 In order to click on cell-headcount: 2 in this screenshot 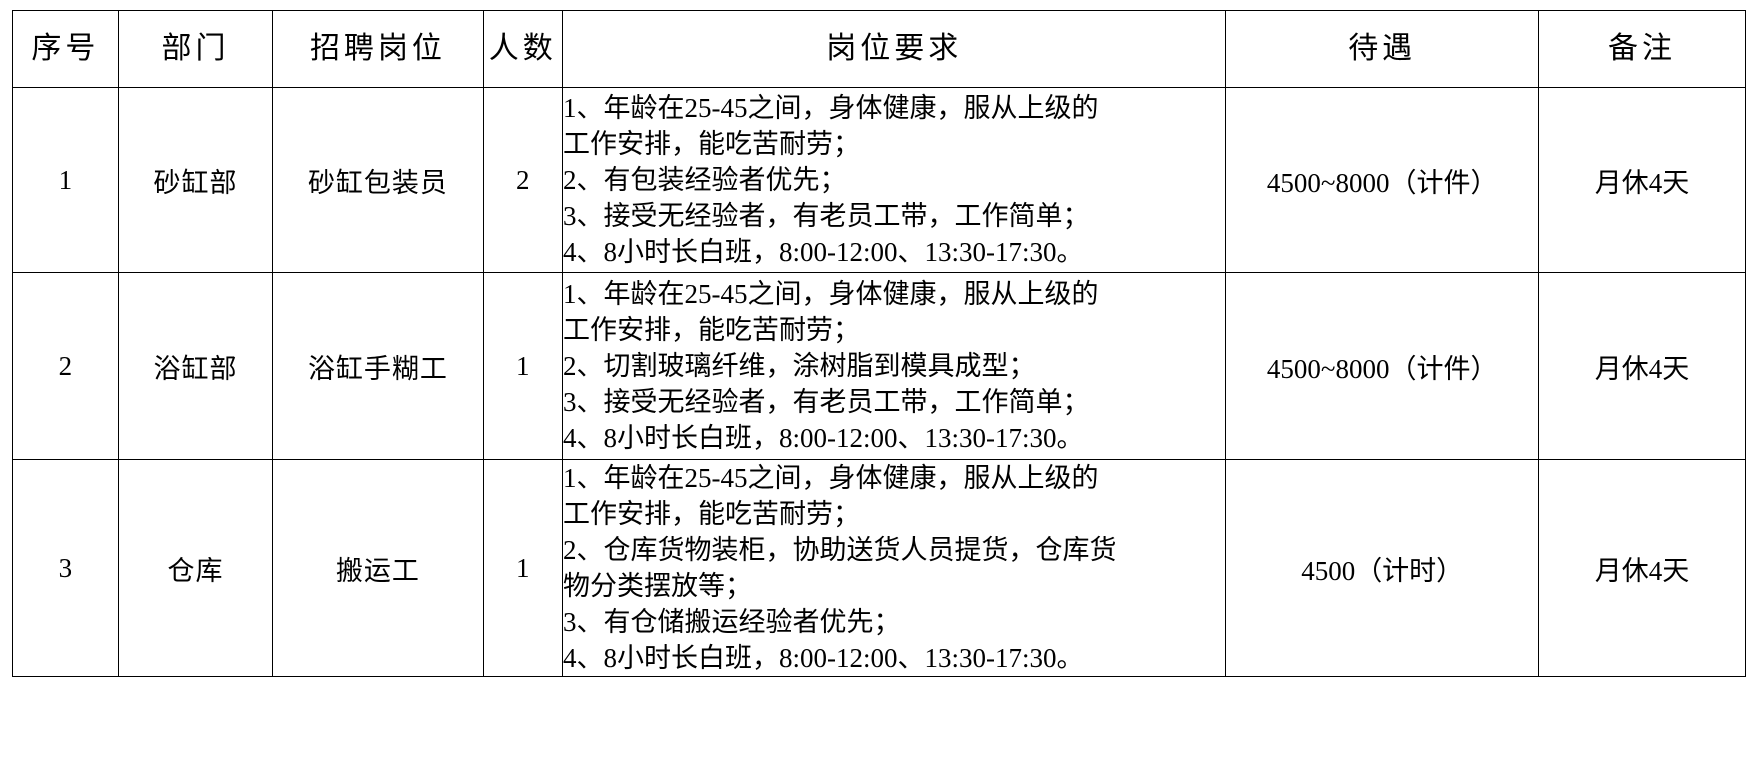, I will do `click(523, 180)`.